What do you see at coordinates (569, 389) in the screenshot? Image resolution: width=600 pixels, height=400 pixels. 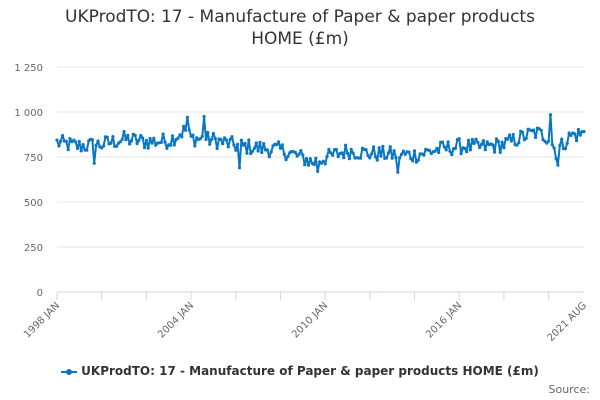 I see `credits: Source:` at bounding box center [569, 389].